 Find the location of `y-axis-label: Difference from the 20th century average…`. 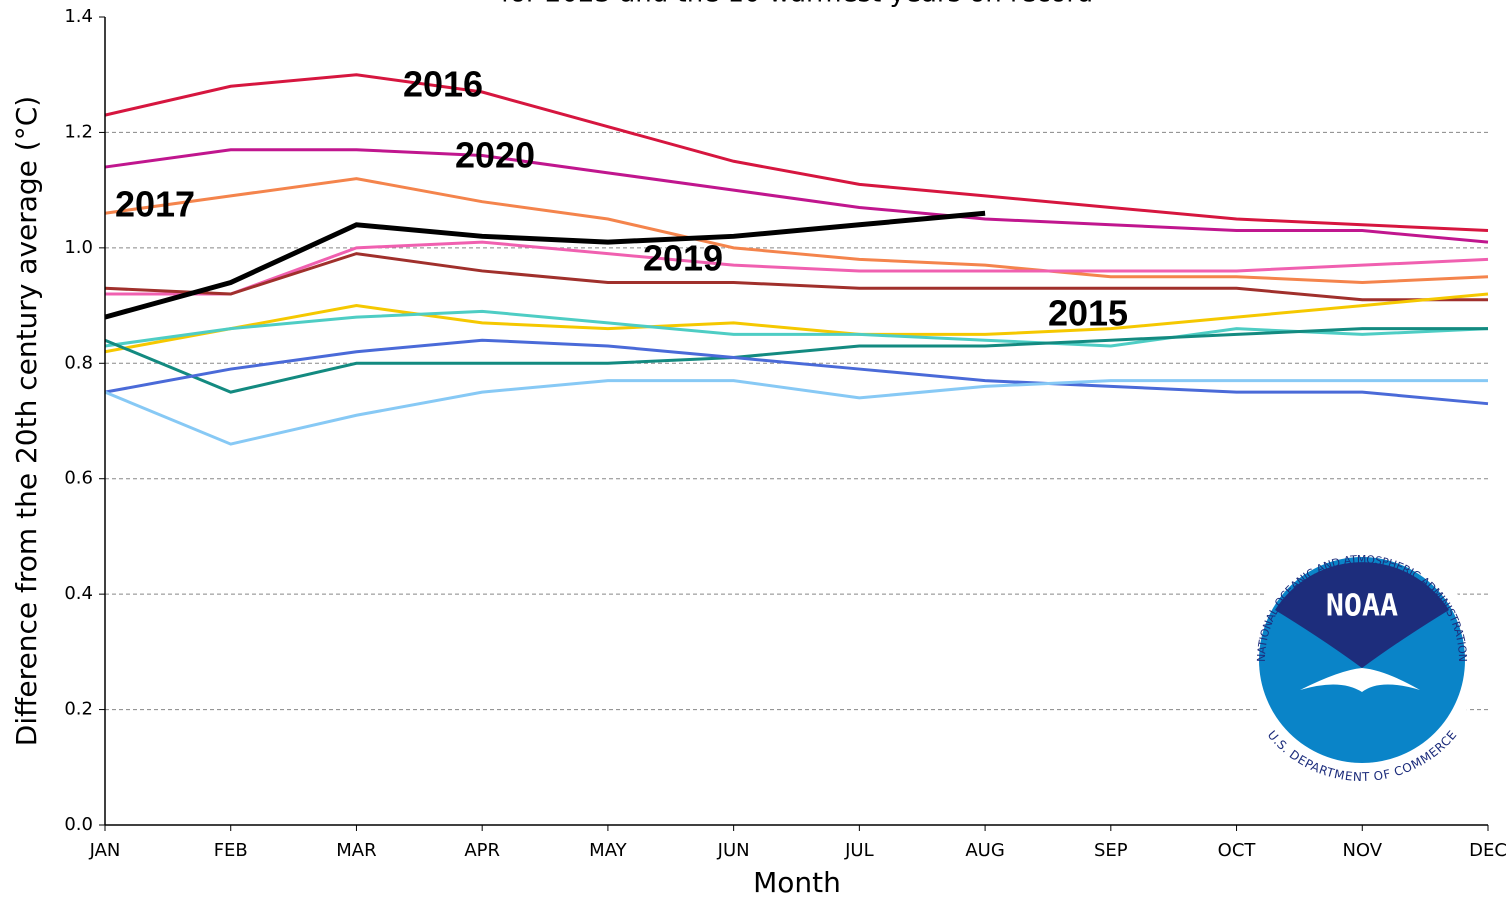

y-axis-label: Difference from the 20th century average… is located at coordinates (26, 421).